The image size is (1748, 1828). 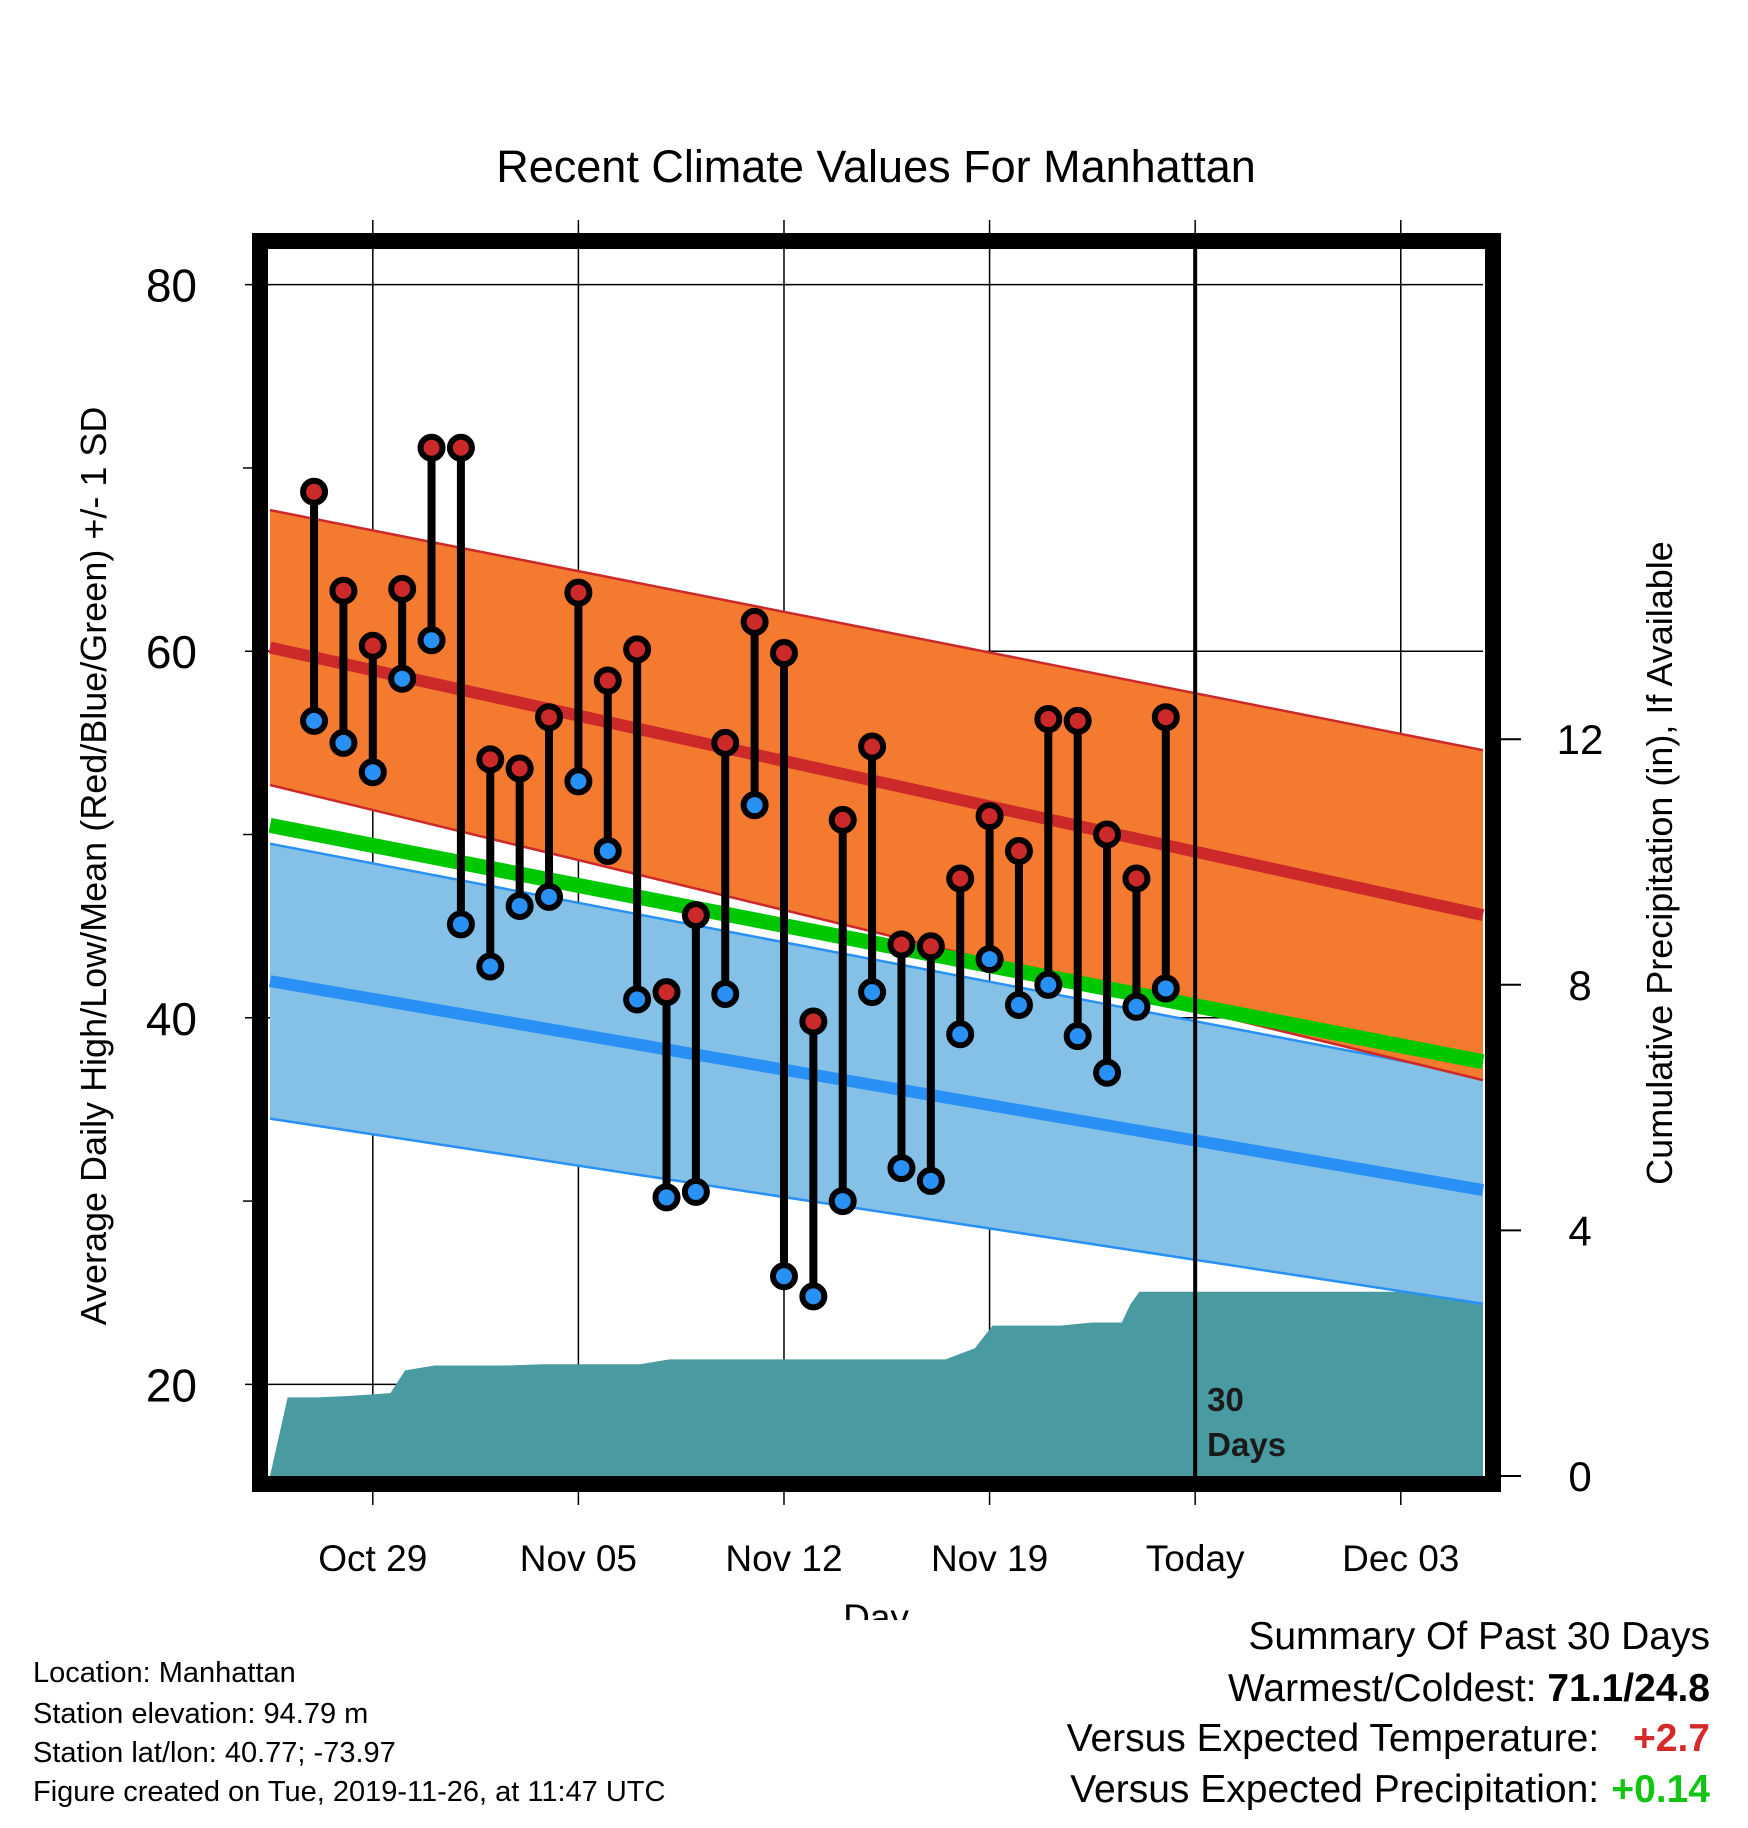 What do you see at coordinates (171, 1019) in the screenshot?
I see `y-tick-label: 40` at bounding box center [171, 1019].